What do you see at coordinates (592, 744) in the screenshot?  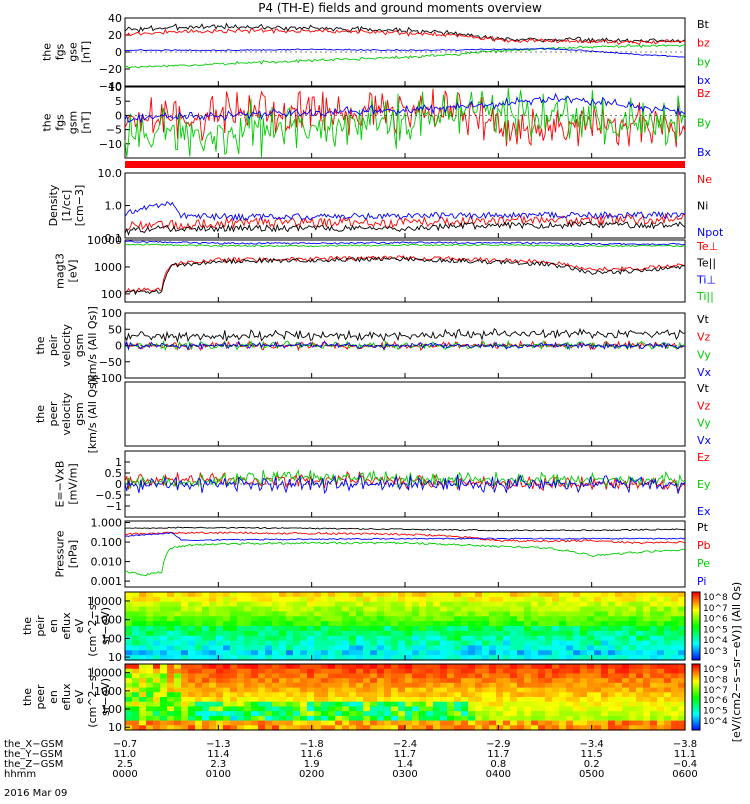 I see `x-tick-label: −3.4` at bounding box center [592, 744].